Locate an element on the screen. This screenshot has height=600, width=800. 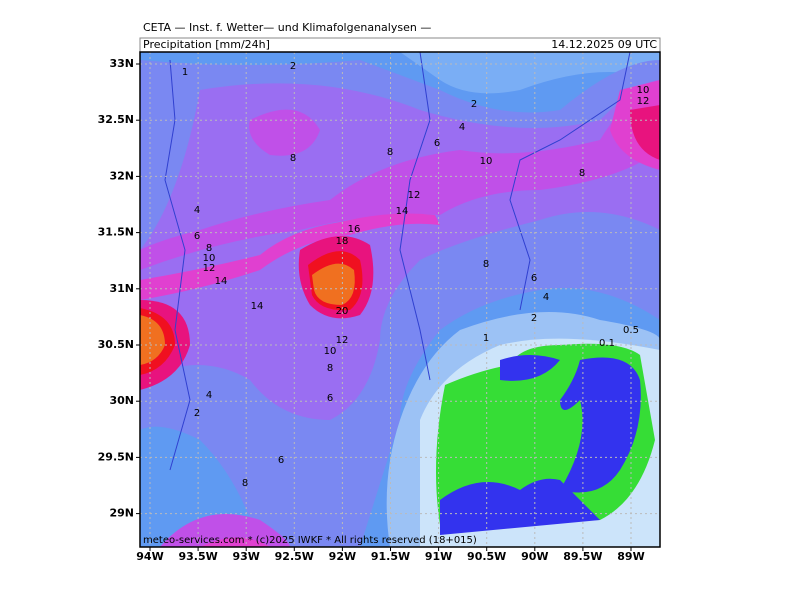
lat-label: 29N is located at coordinates (121, 513).